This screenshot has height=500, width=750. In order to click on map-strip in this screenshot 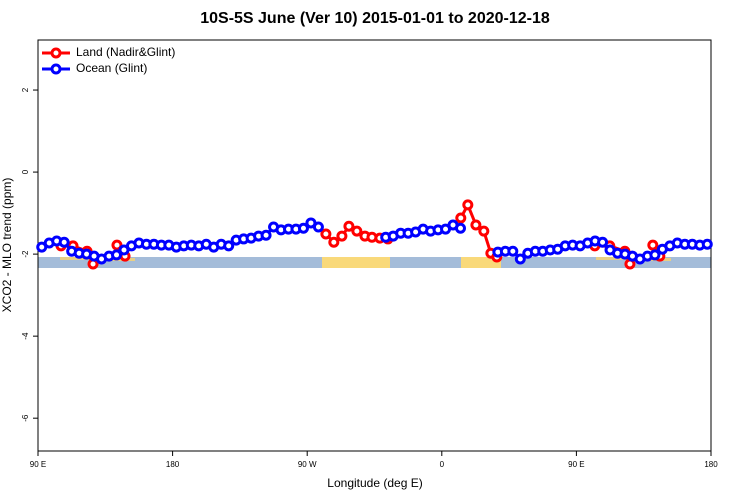, I will do `click(374, 262)`.